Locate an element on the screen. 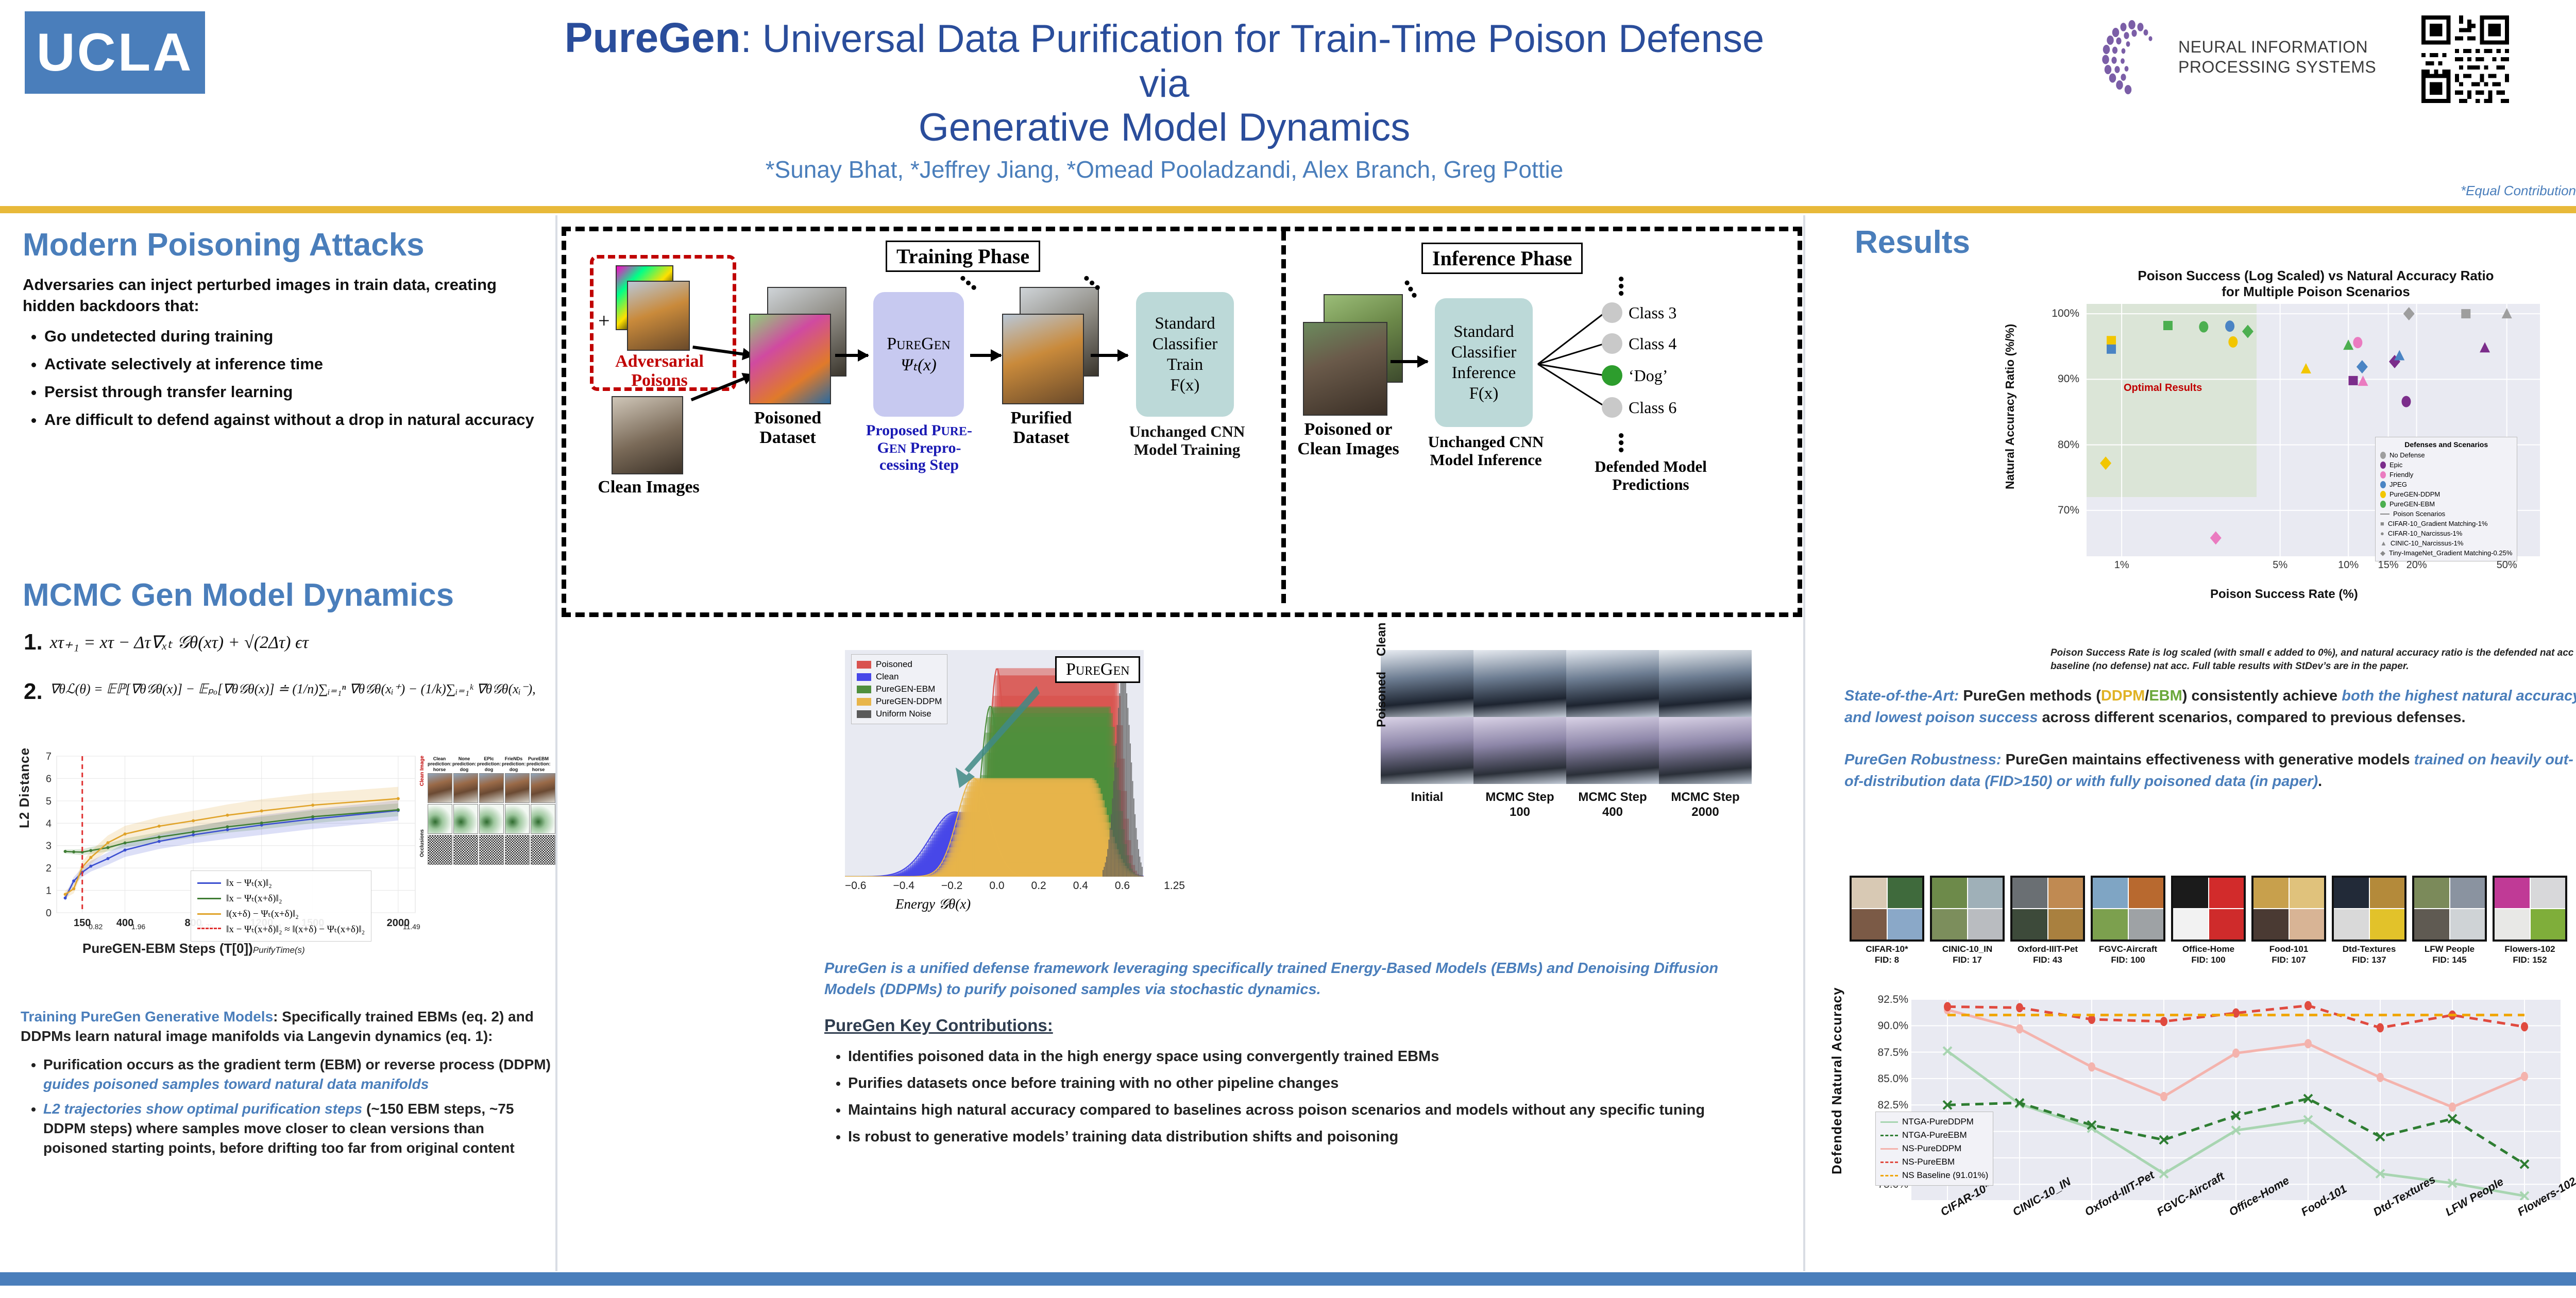 The image size is (2576, 1298). legend-label: ‖x − Ψₜ(x)‖₂ is located at coordinates (249, 883).